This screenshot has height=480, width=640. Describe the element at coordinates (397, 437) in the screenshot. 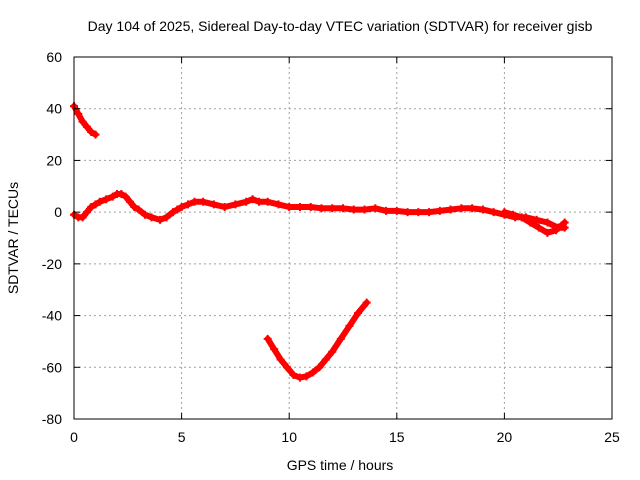

I see `x-tick-label: 15` at that location.